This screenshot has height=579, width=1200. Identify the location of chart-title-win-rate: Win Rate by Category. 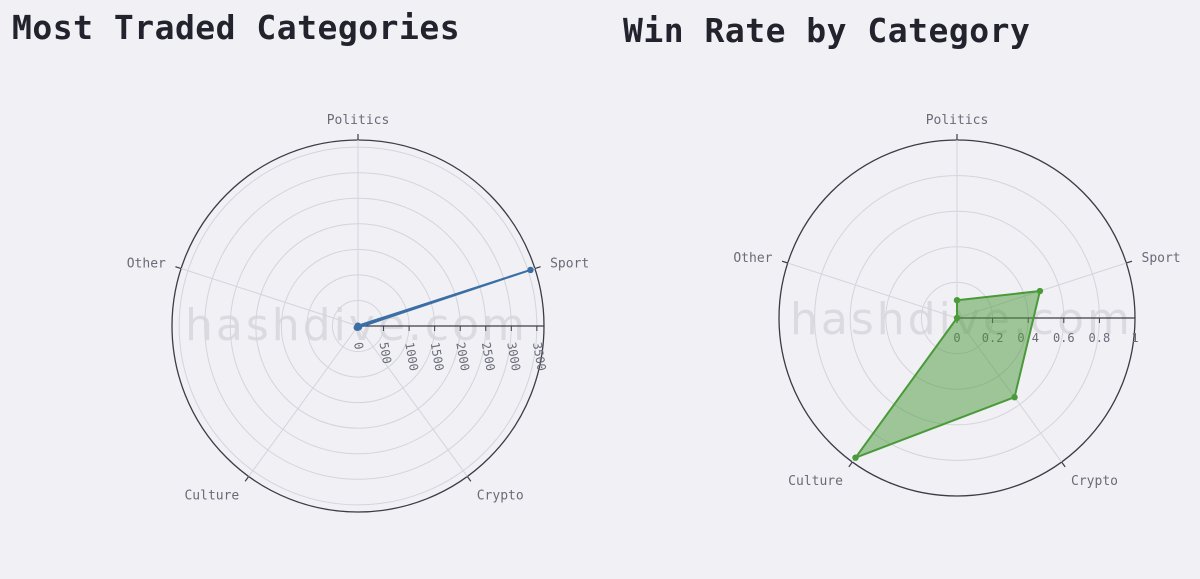
(827, 30).